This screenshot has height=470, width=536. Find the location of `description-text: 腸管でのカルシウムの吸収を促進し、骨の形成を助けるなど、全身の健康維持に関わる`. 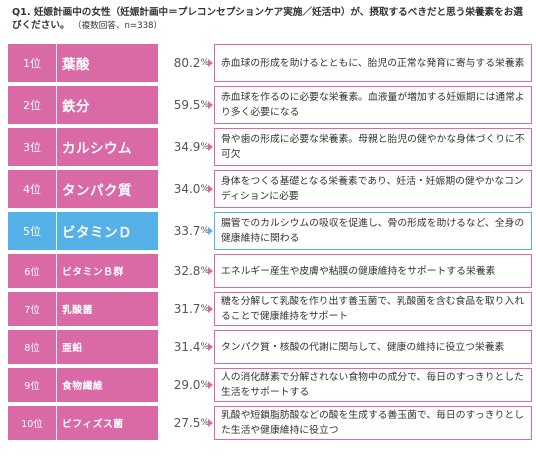

description-text: 腸管でのカルシウムの吸収を促進し、骨の形成を助けるなど、全身の健康維持に関わる is located at coordinates (373, 231).